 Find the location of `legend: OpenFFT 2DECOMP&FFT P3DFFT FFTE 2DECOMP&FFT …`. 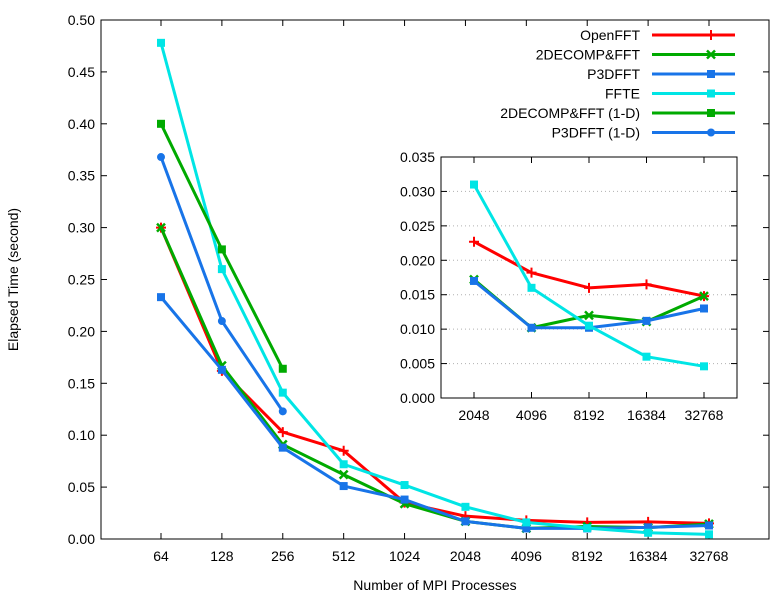

legend: OpenFFT 2DECOMP&FFT P3DFFT FFTE 2DECOMP&FFT … is located at coordinates (617, 84).